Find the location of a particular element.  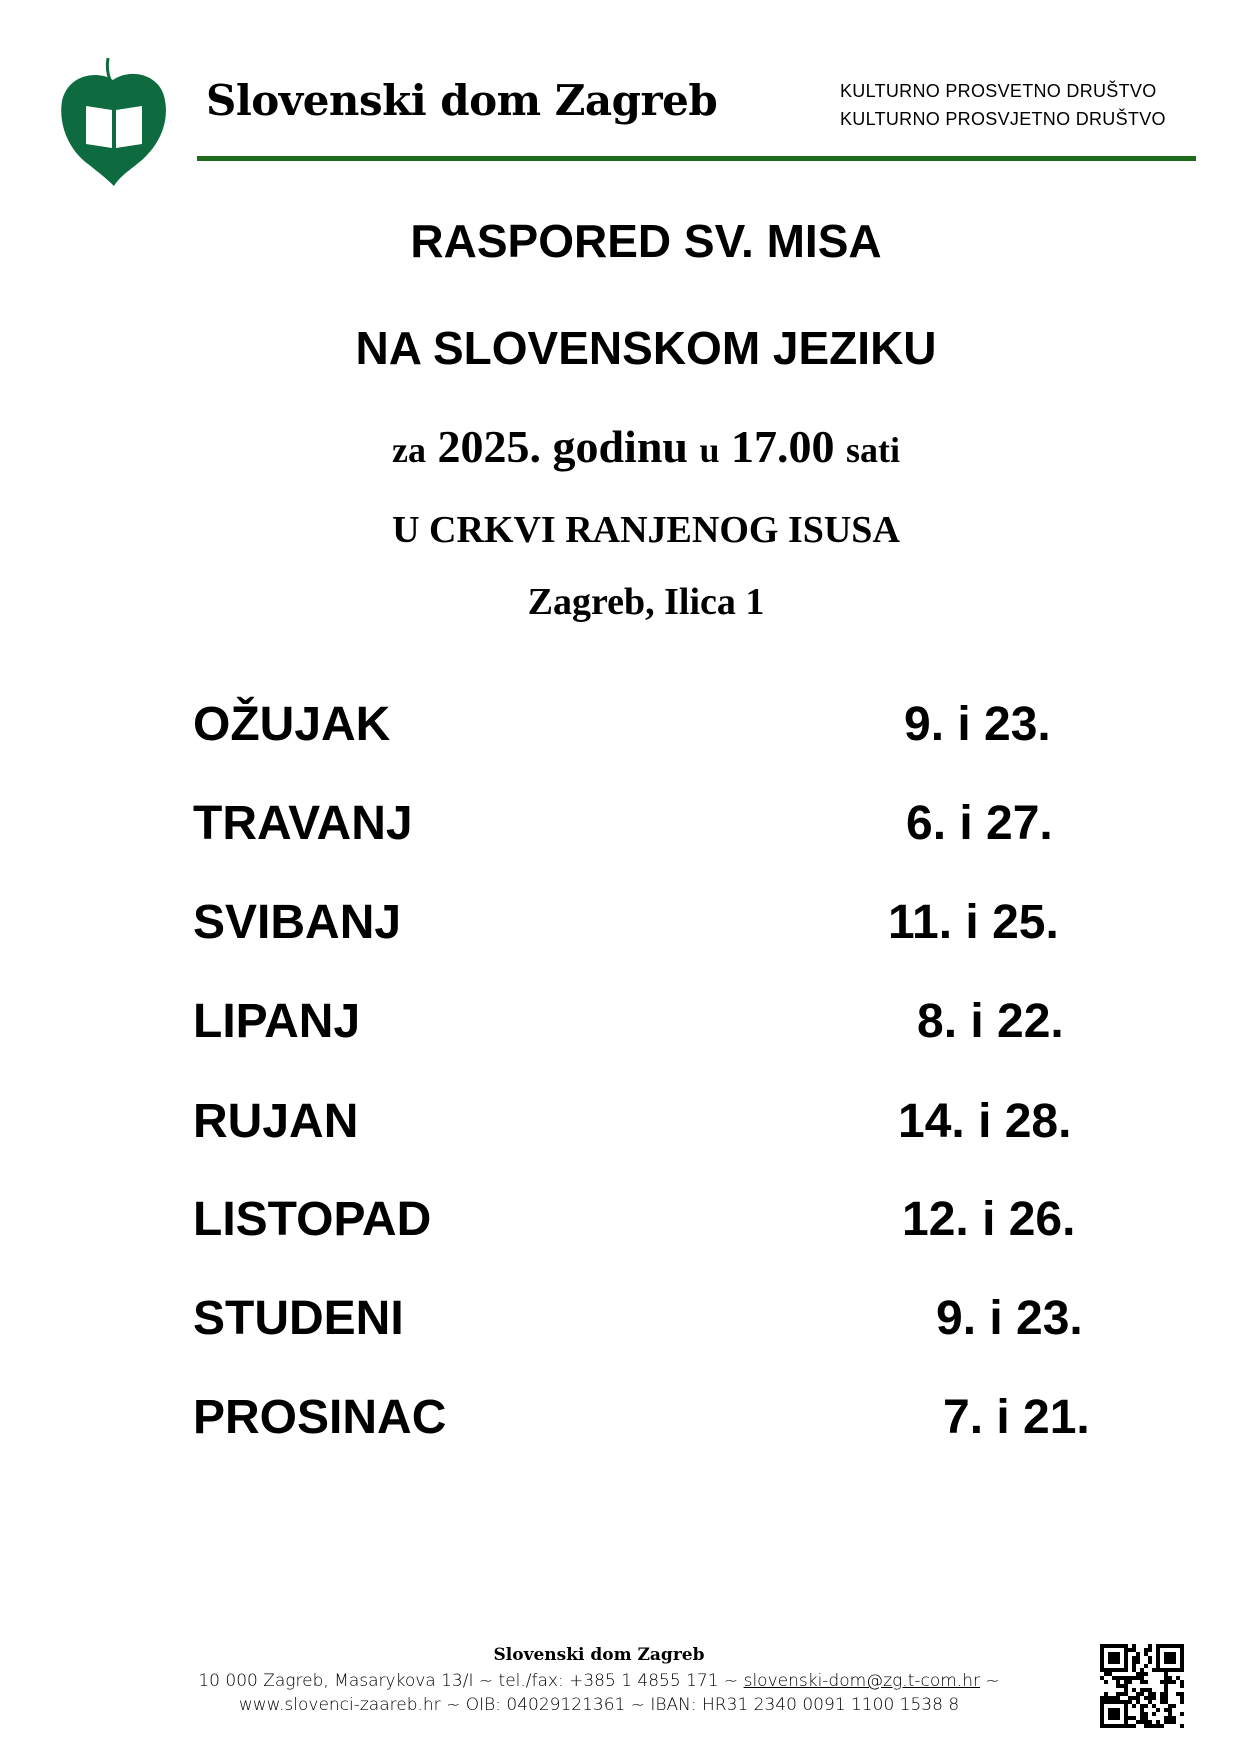

mass-dates: 12. i 26. is located at coordinates (989, 1219).